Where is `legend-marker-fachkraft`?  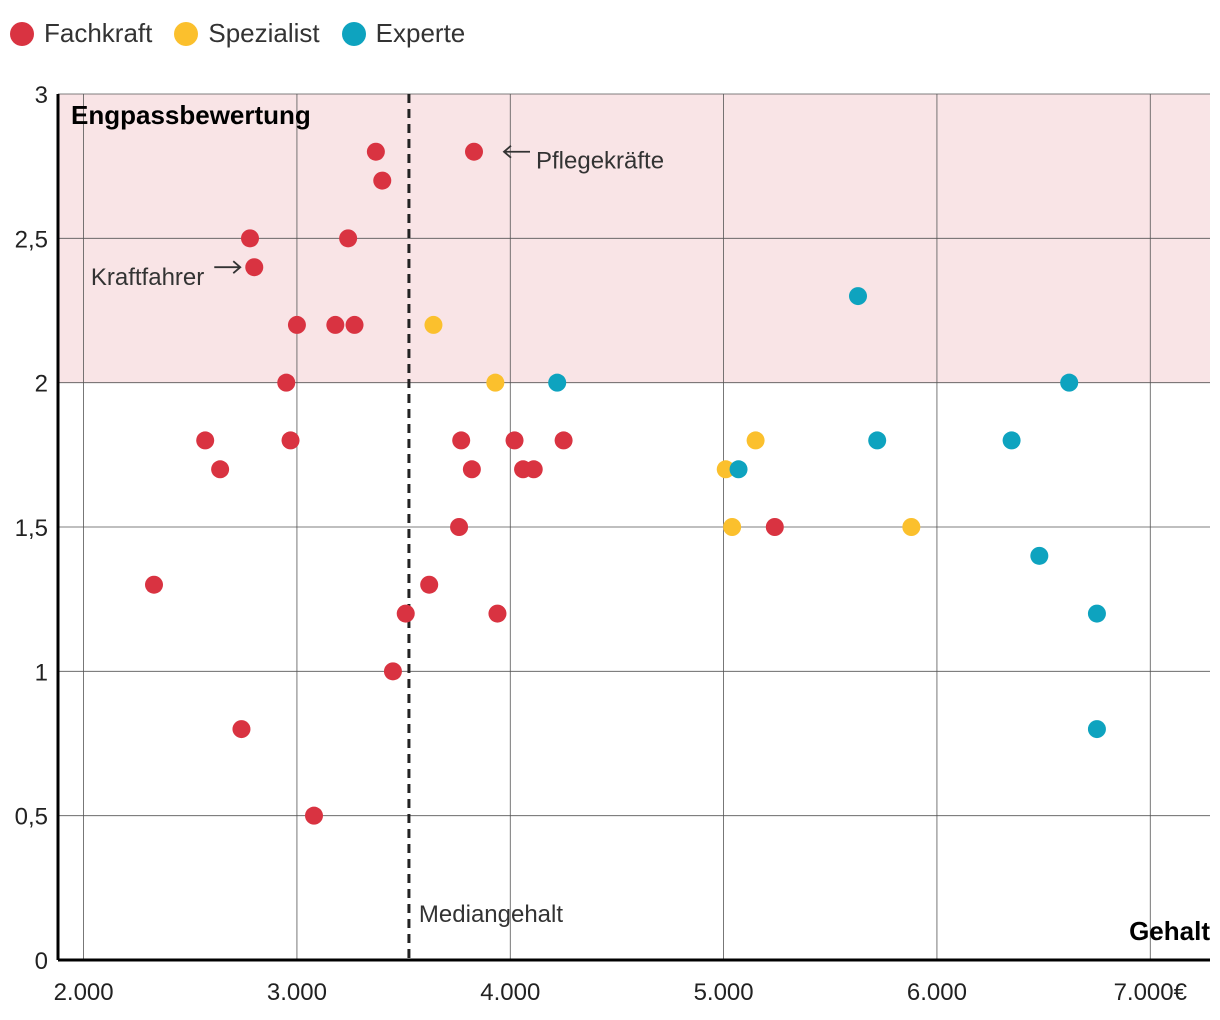
legend-marker-fachkraft is located at coordinates (22, 33).